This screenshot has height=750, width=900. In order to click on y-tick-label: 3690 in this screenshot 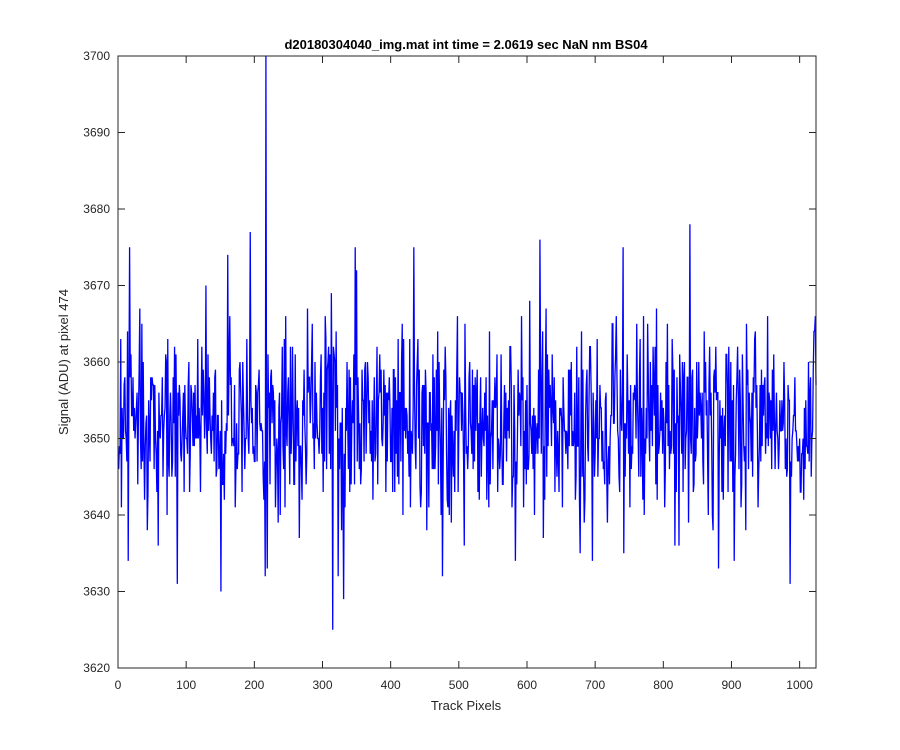, I will do `click(96, 133)`.